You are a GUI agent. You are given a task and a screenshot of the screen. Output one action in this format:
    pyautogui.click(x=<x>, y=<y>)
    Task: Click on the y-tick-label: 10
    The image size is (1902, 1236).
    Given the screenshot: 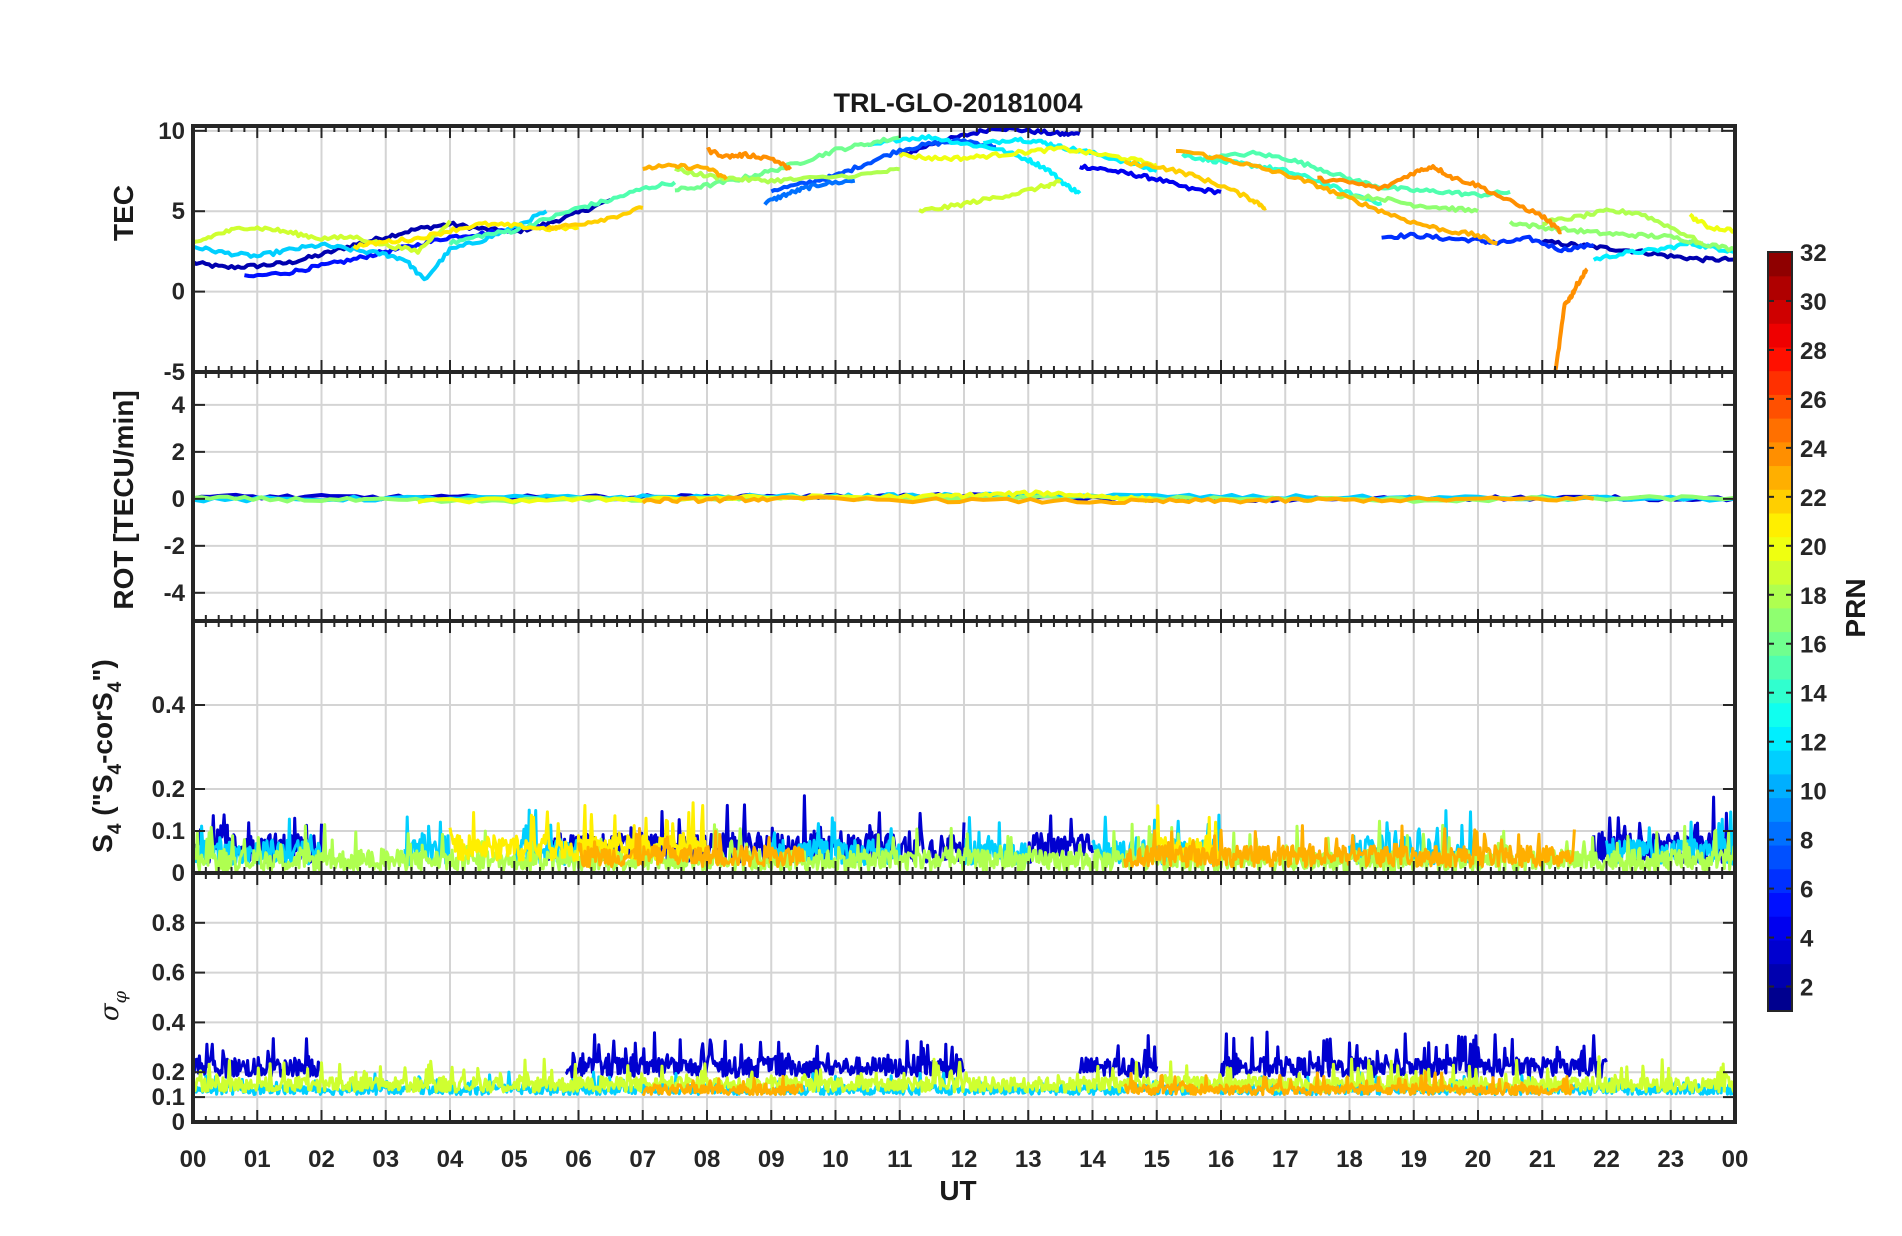 What is the action you would take?
    pyautogui.click(x=171, y=131)
    